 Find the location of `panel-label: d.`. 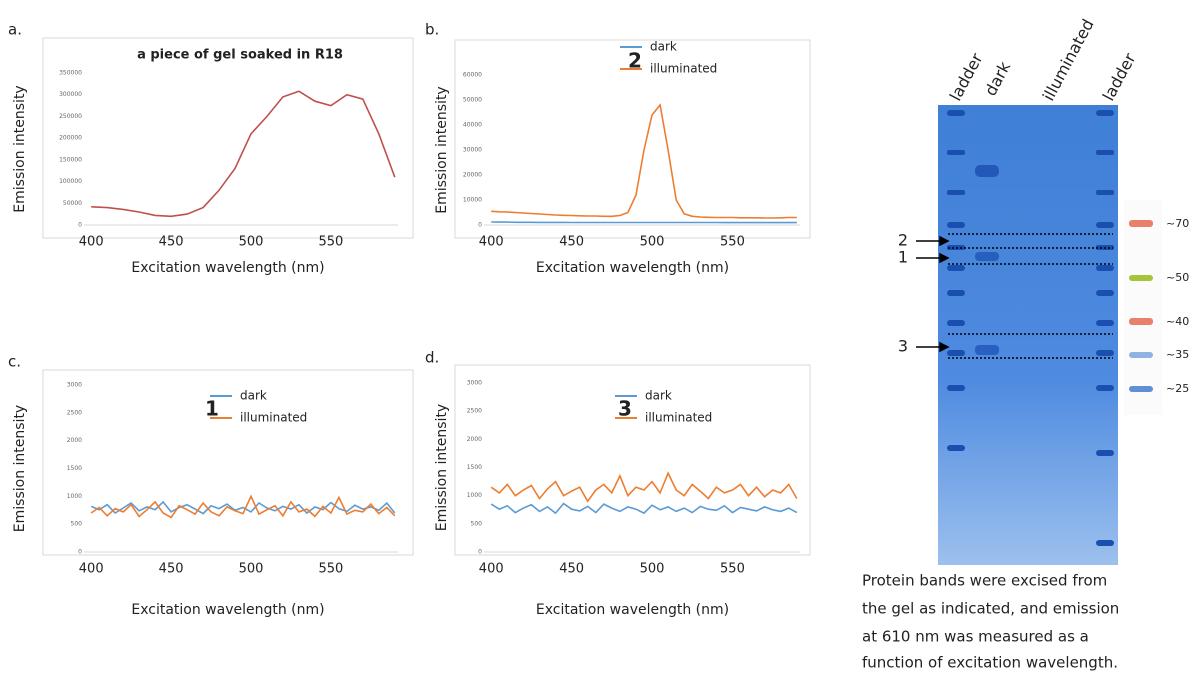

panel-label: d. is located at coordinates (432, 358).